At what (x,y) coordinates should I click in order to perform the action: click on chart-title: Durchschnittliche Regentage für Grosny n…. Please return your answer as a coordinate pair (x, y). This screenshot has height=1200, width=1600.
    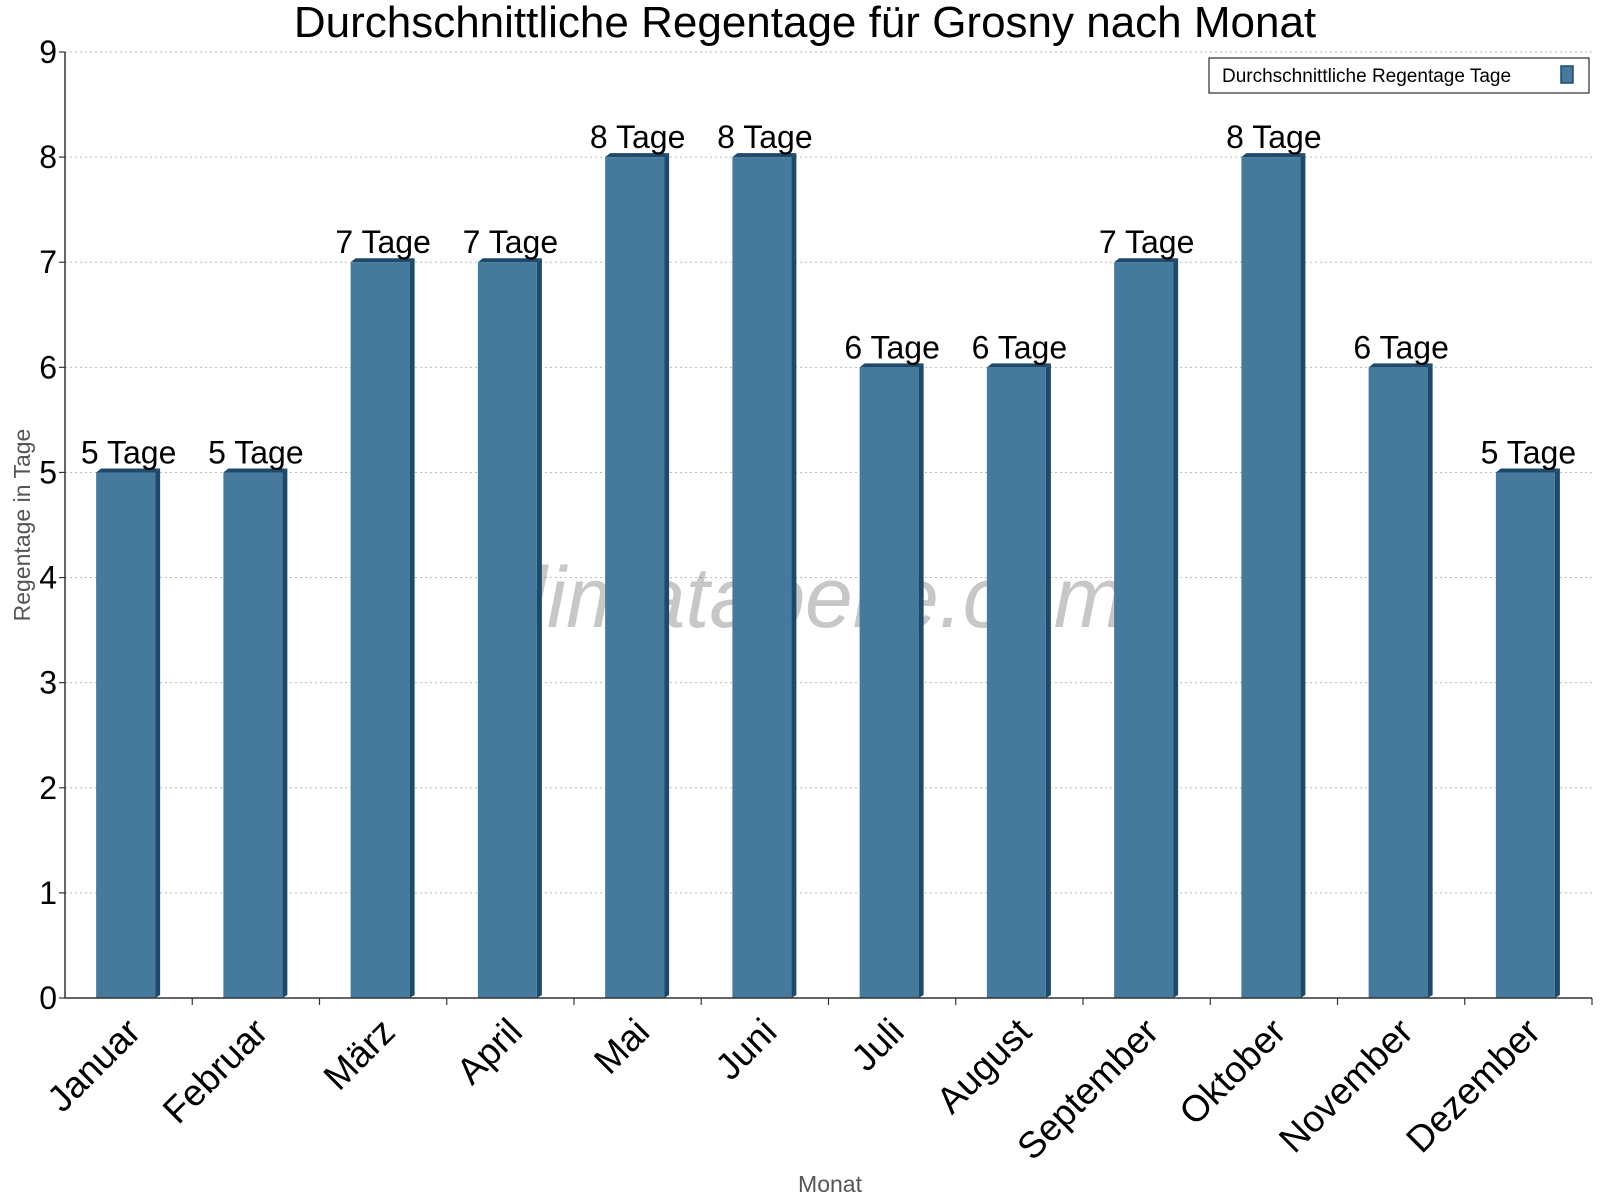
    Looking at the image, I should click on (805, 23).